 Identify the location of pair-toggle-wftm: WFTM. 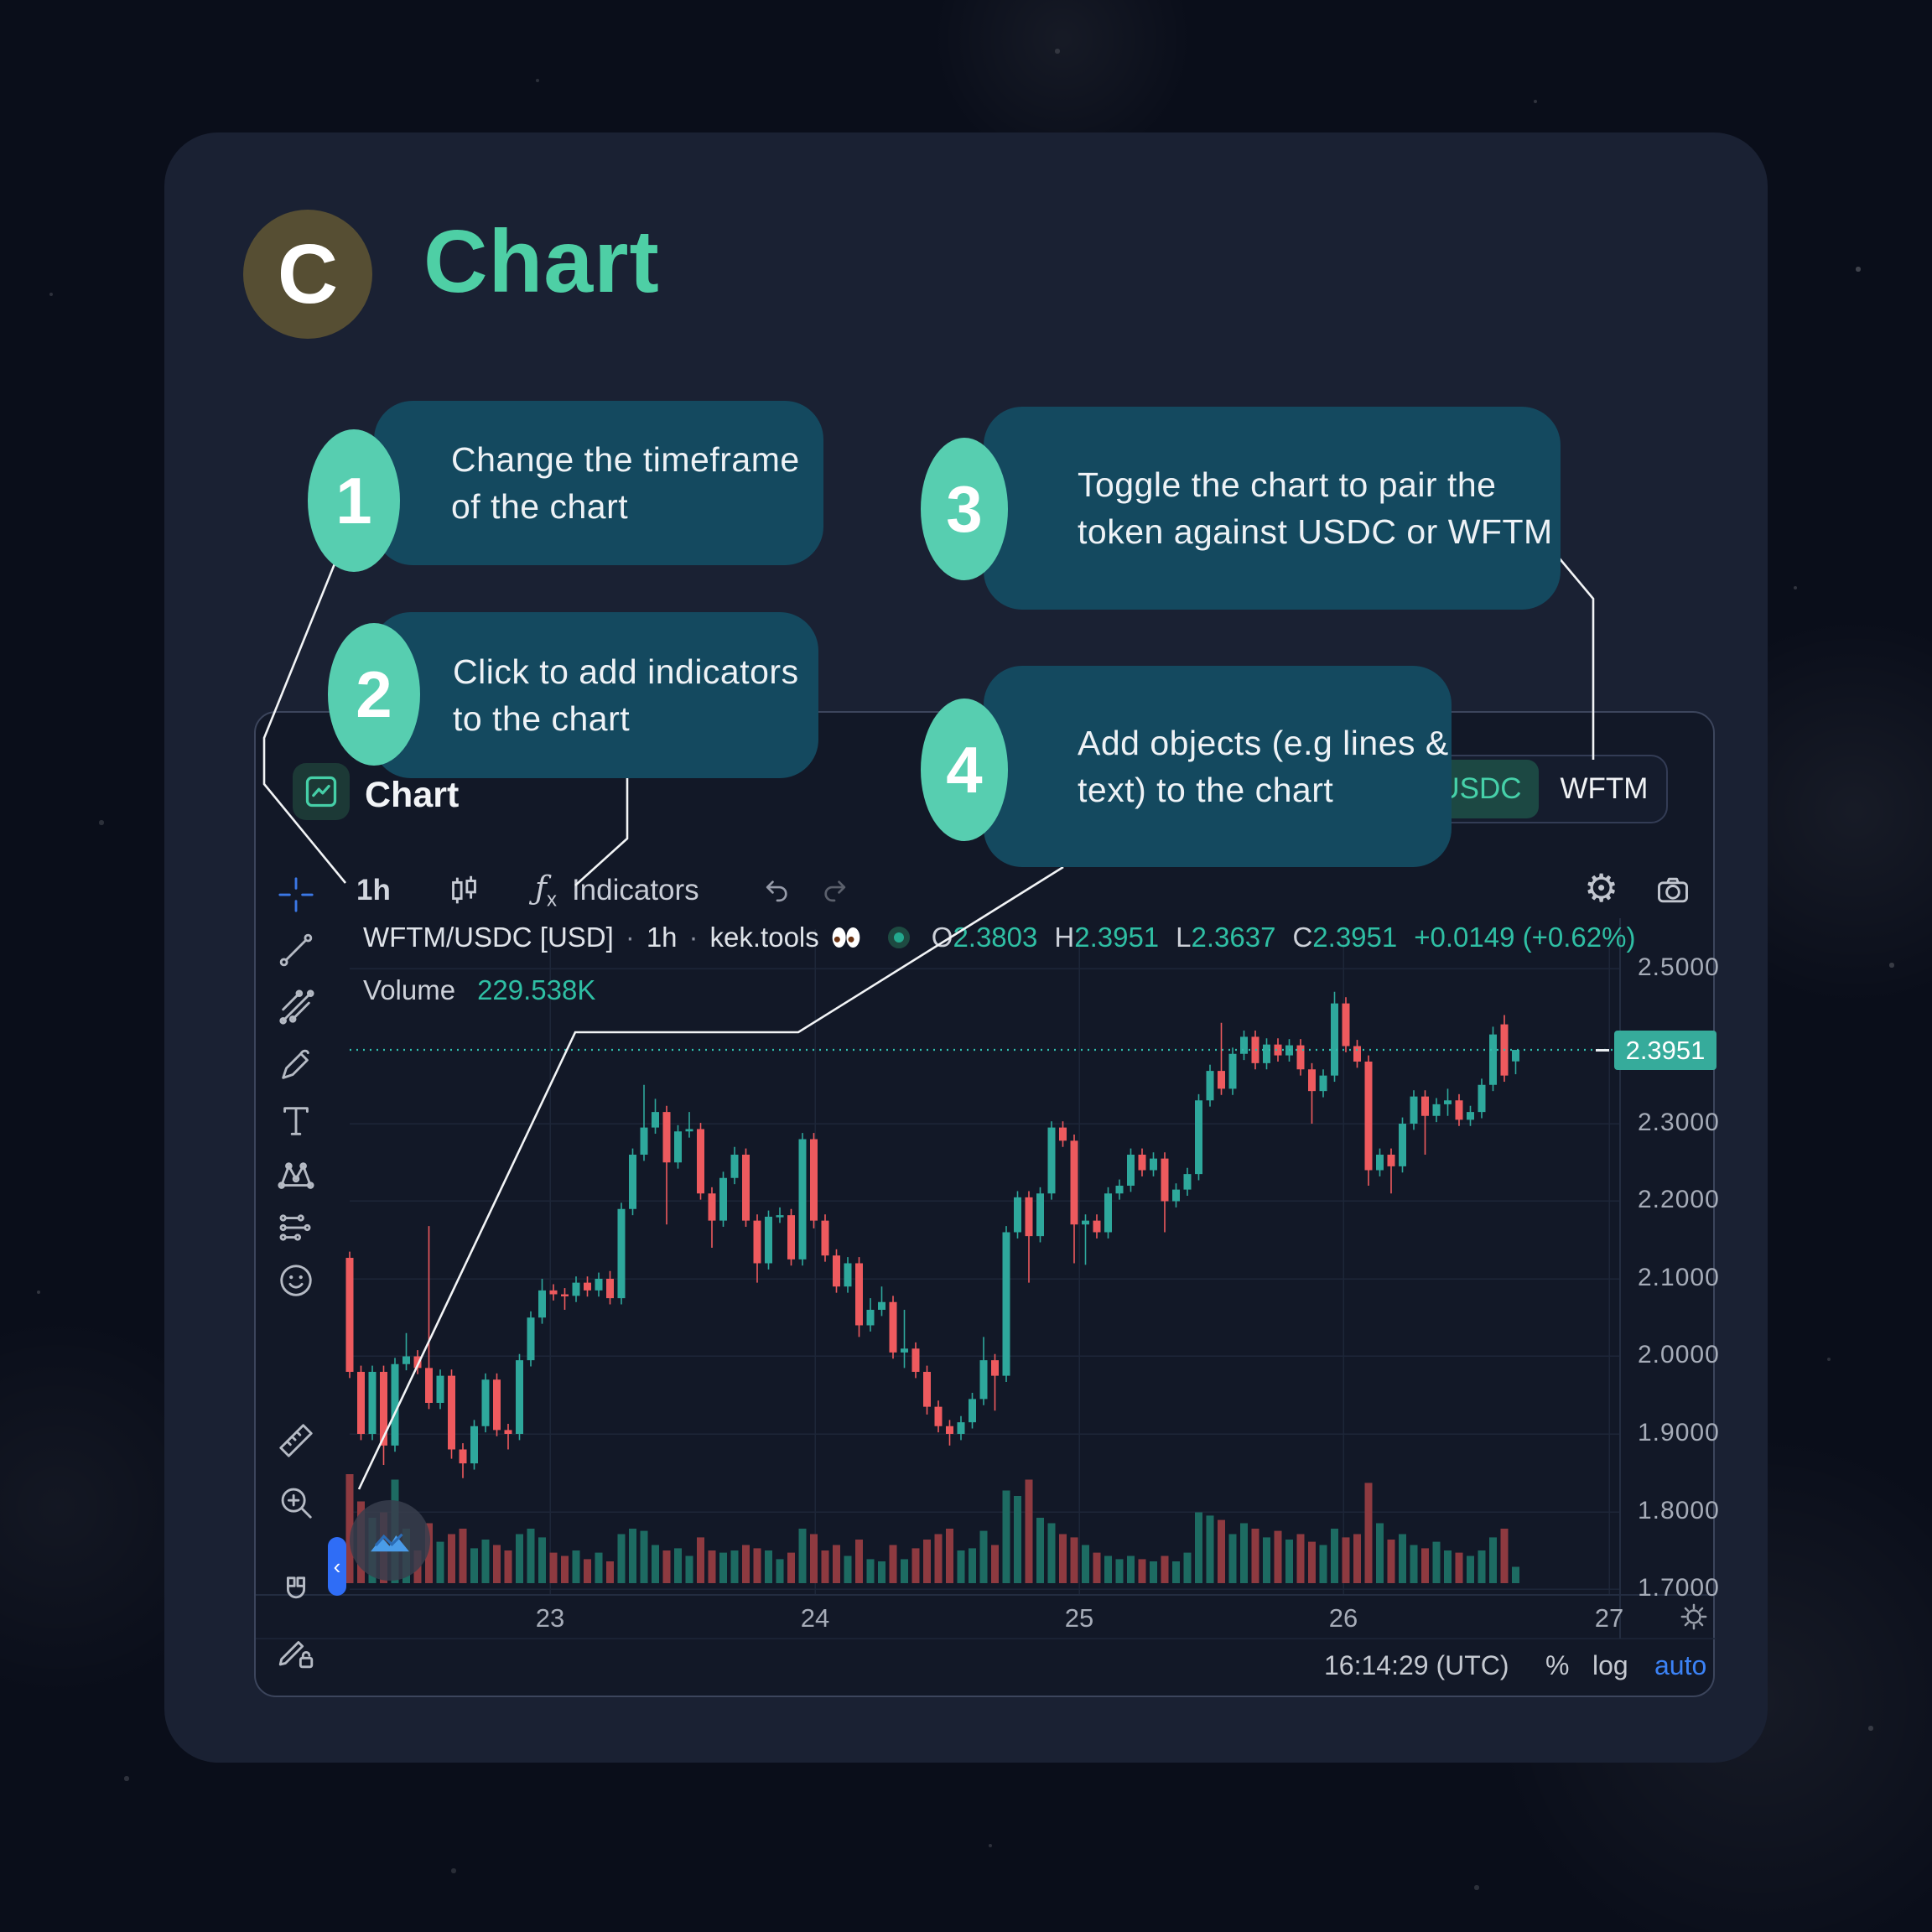
(1604, 788).